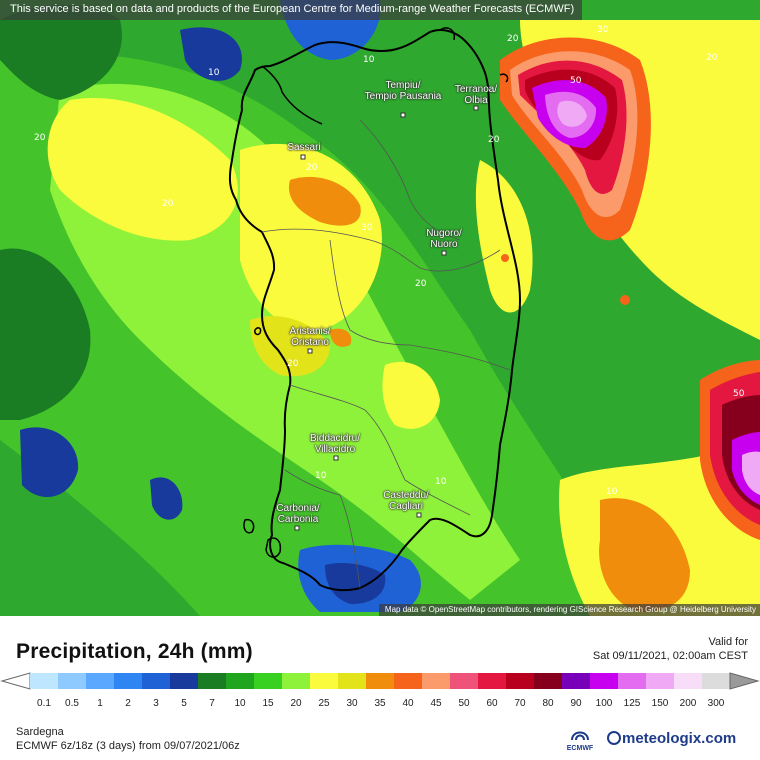 This screenshot has height=760, width=760. Describe the element at coordinates (441, 482) in the screenshot. I see `contour-label-15: 10` at that location.